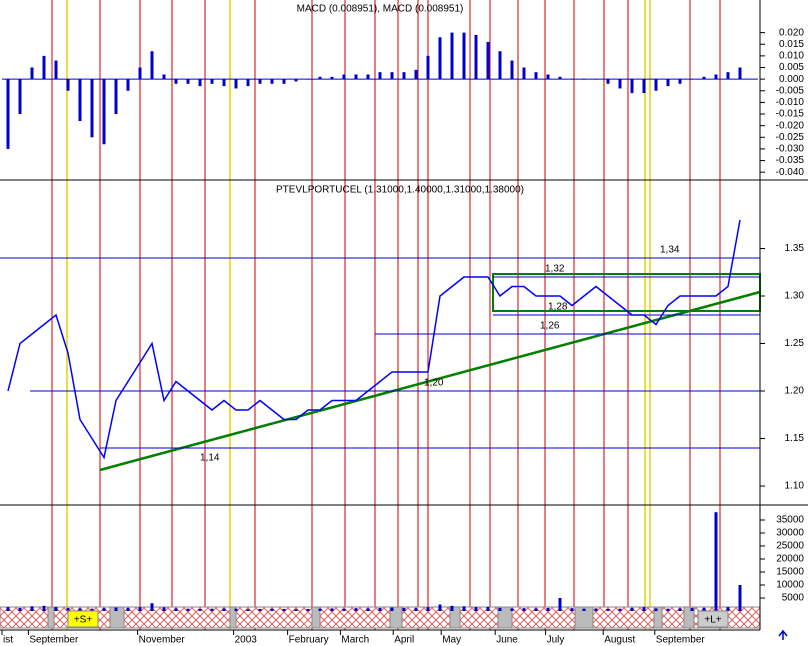 This screenshot has width=808, height=646. What do you see at coordinates (795, 296) in the screenshot?
I see `y-tick-label: 1.30` at bounding box center [795, 296].